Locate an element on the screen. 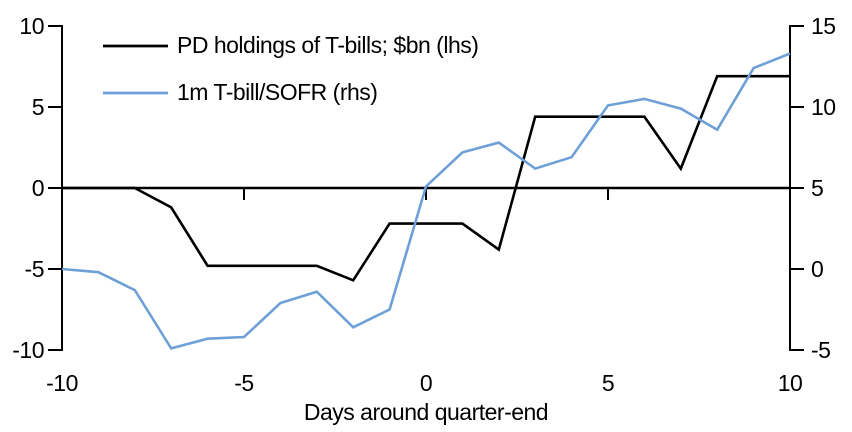 Image resolution: width=852 pixels, height=432 pixels. y-axis-right-tick-label: 5 is located at coordinates (817, 188).